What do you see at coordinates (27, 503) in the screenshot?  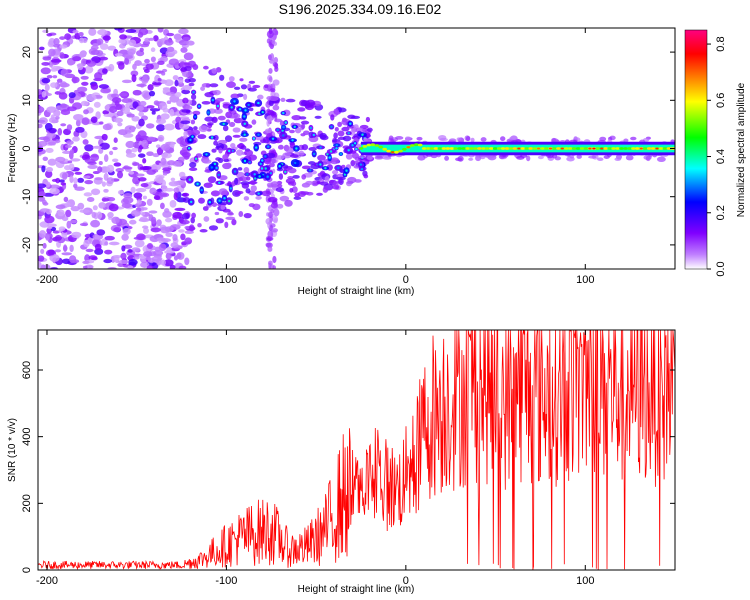 I see `tick-label: 200` at bounding box center [27, 503].